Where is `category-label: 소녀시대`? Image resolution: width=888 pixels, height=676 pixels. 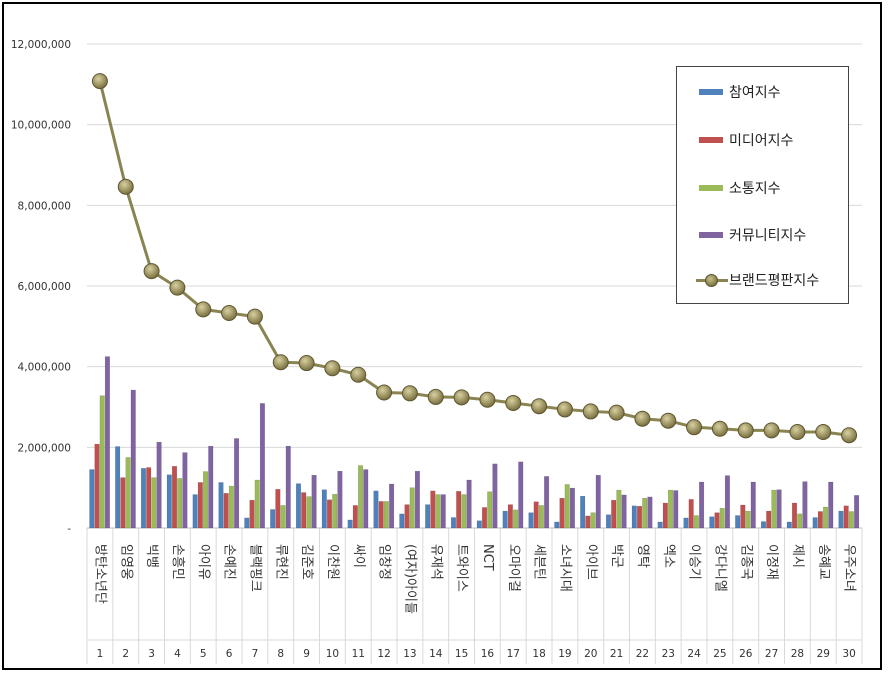 category-label: 소녀시대 is located at coordinates (564, 568).